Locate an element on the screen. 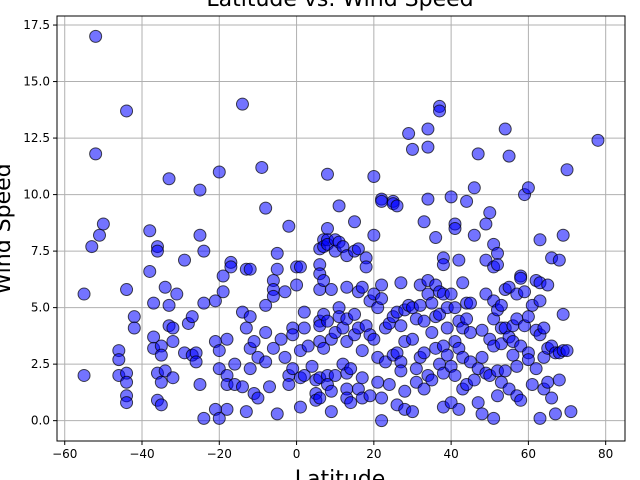  x-tick-label: 60 is located at coordinates (528, 454).